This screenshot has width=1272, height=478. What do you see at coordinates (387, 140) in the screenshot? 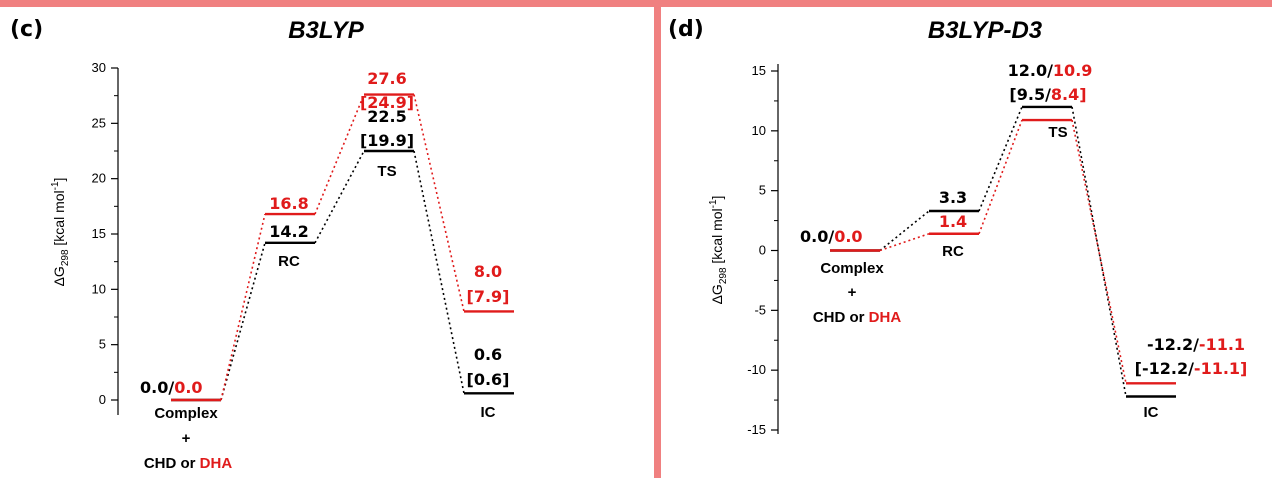
I see `c-ts-black-value-2: [19.9]` at bounding box center [387, 140].